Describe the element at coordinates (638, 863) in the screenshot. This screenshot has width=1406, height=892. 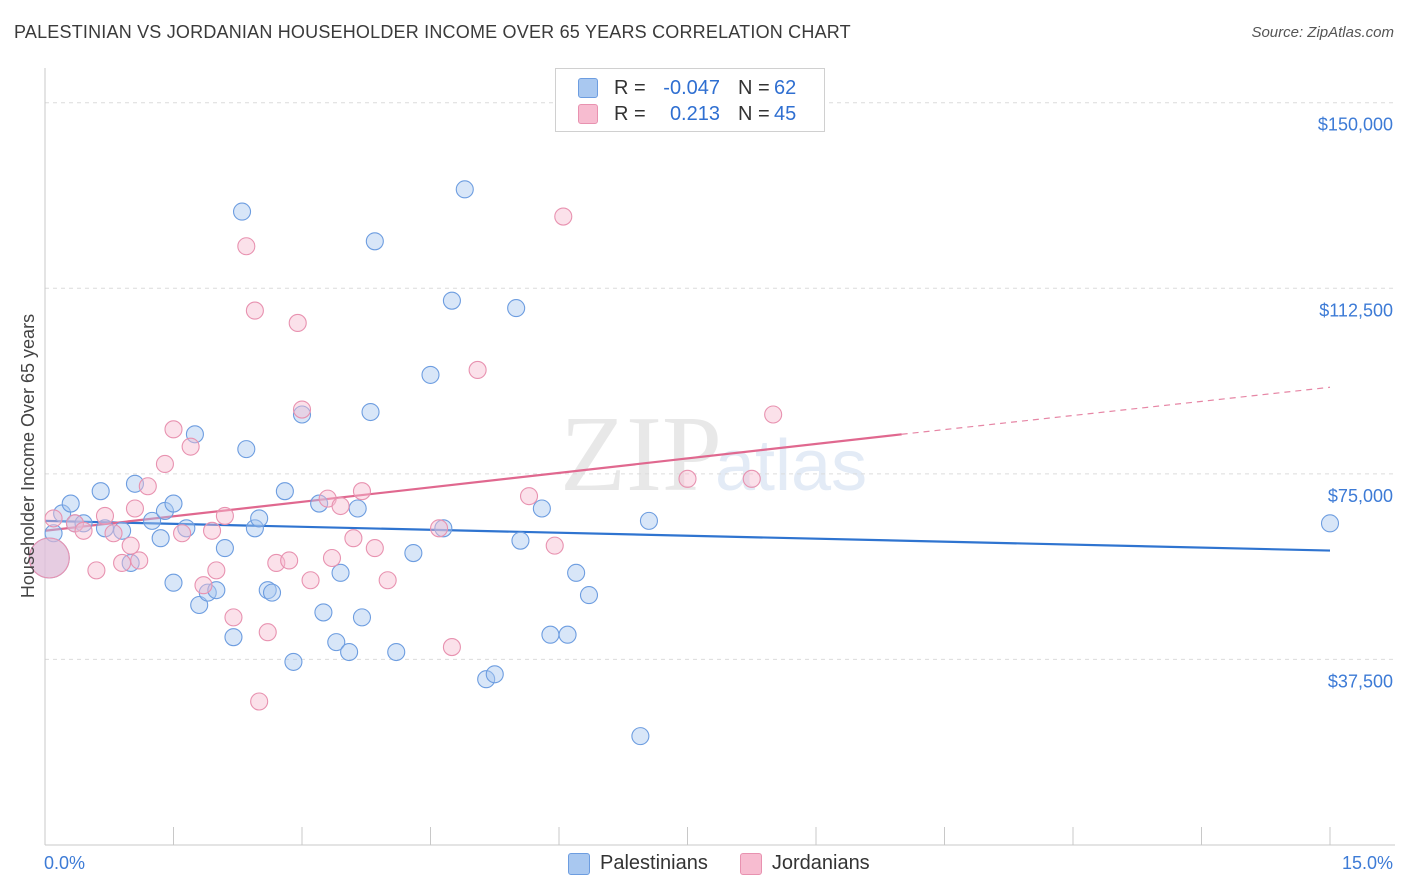
I see `legend-item-palestinians: Palestinians` at that location.